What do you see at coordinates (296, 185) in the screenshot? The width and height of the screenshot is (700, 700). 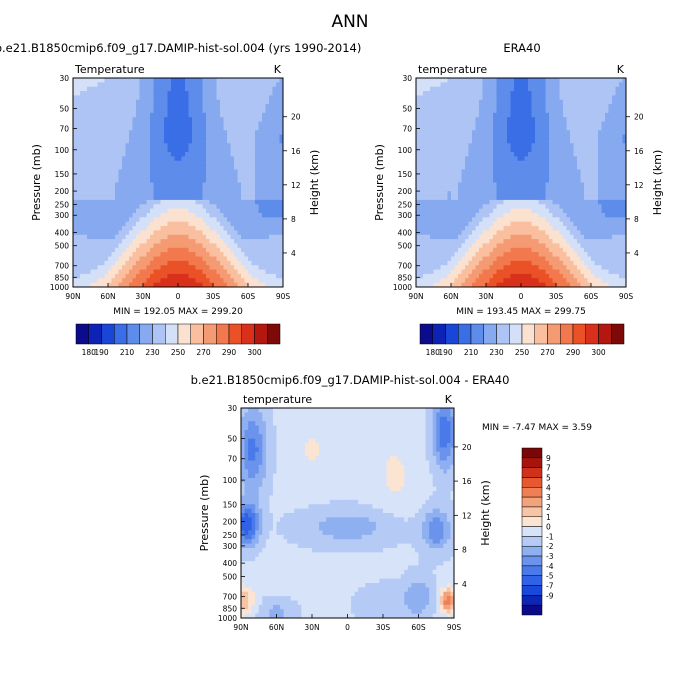 I see `height-tick-label: 12` at bounding box center [296, 185].